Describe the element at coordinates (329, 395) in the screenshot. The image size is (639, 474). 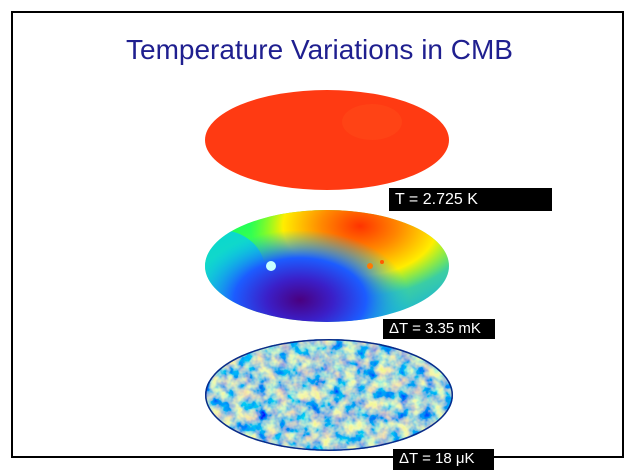
I see `anisotropy-map` at that location.